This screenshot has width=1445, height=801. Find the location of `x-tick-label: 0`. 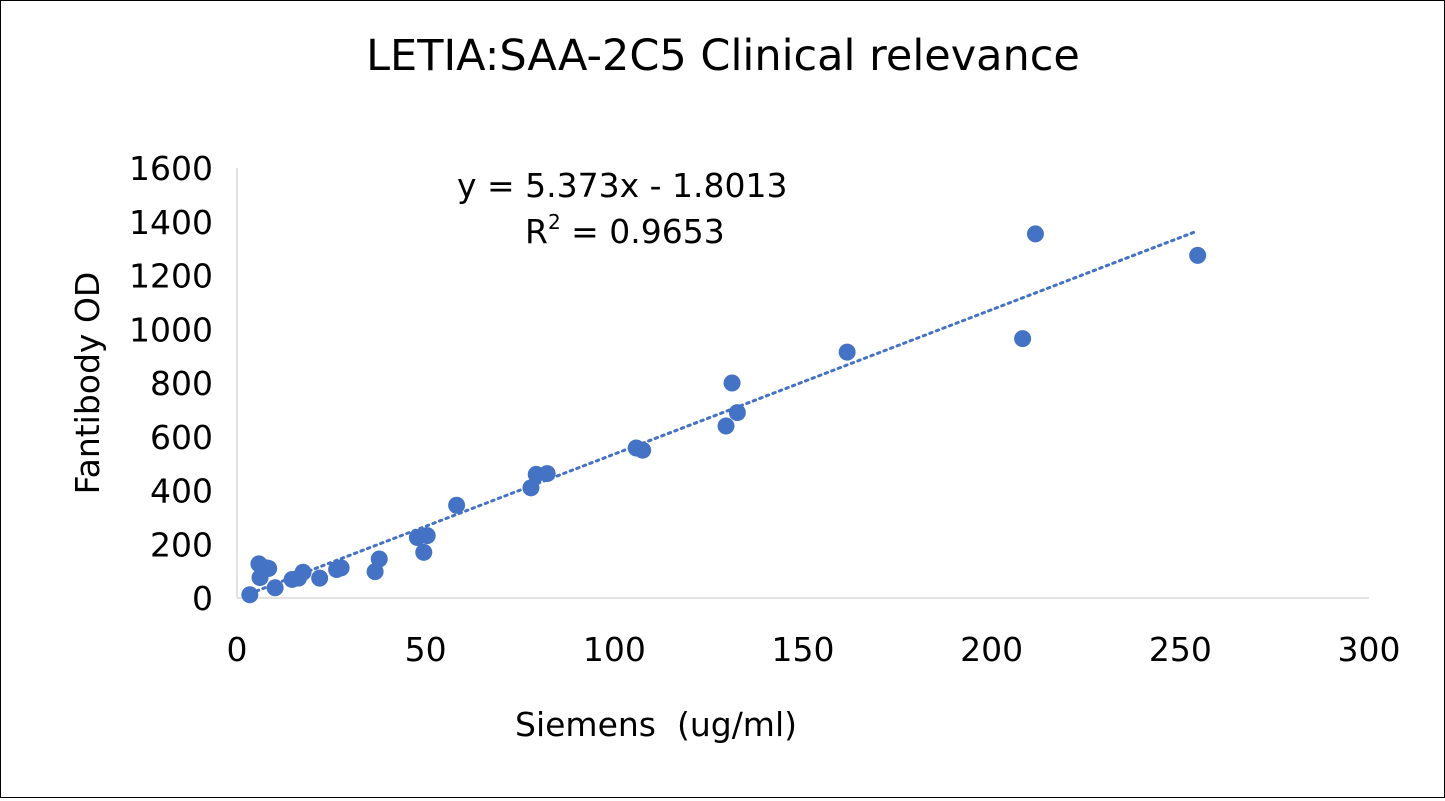

x-tick-label: 0 is located at coordinates (237, 649).